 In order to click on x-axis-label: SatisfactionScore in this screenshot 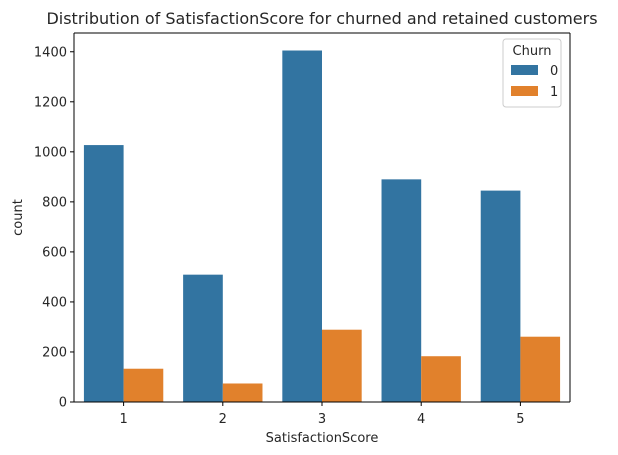, I will do `click(322, 438)`.